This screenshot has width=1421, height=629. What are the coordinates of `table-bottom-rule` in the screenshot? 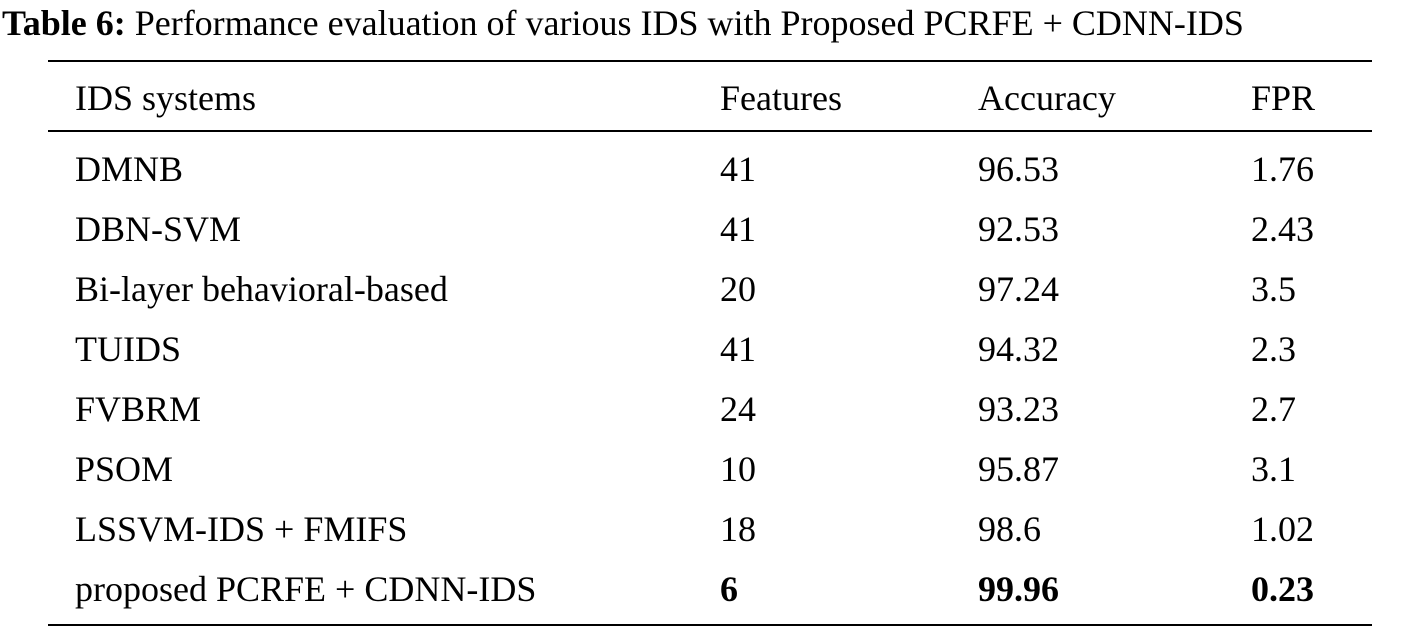 It's located at (710, 625).